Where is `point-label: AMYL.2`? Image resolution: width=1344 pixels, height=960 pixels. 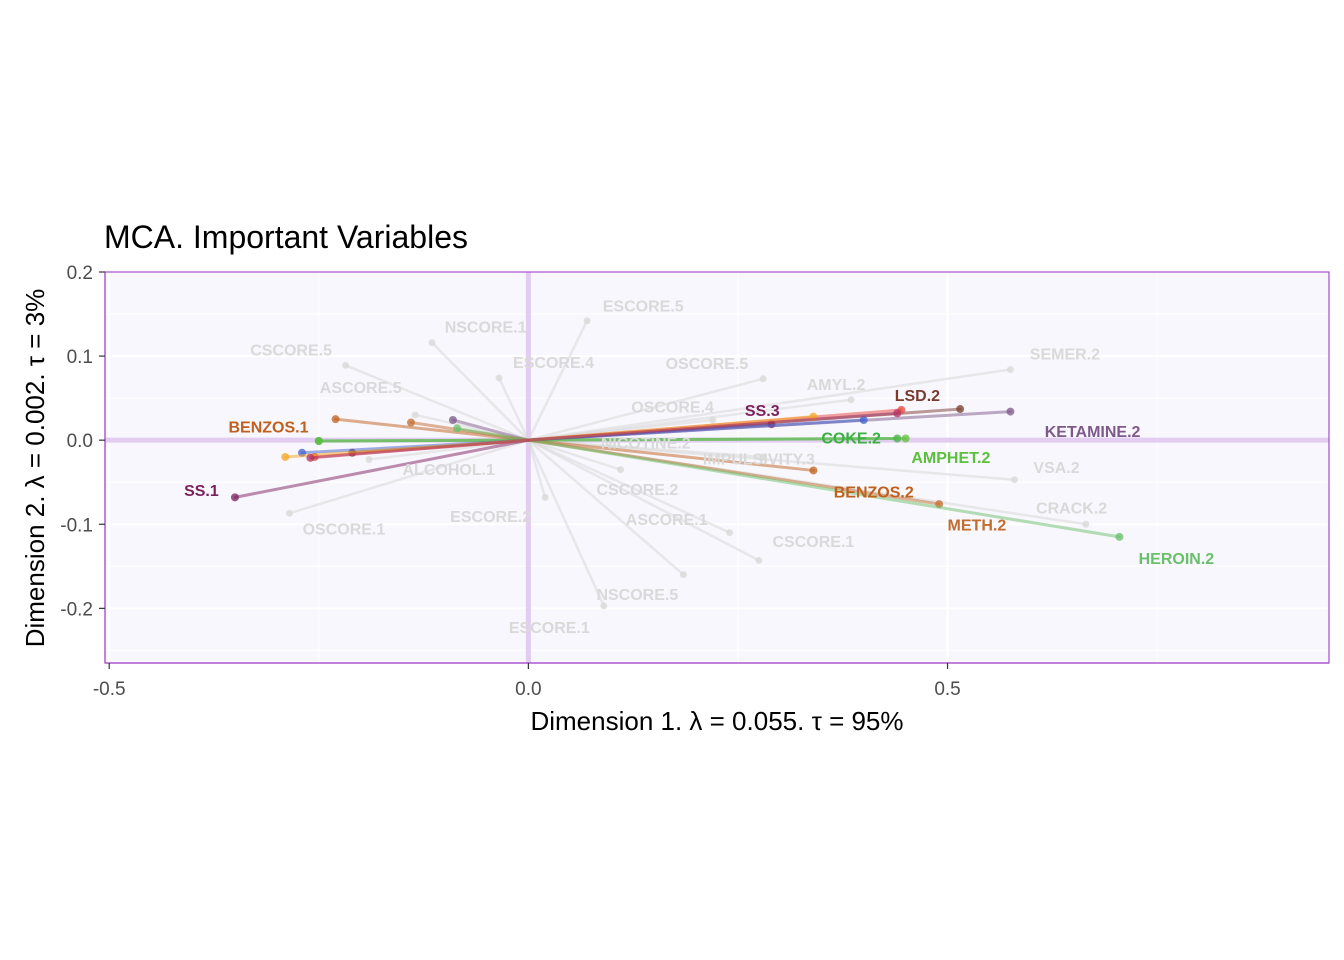 point-label: AMYL.2 is located at coordinates (836, 385).